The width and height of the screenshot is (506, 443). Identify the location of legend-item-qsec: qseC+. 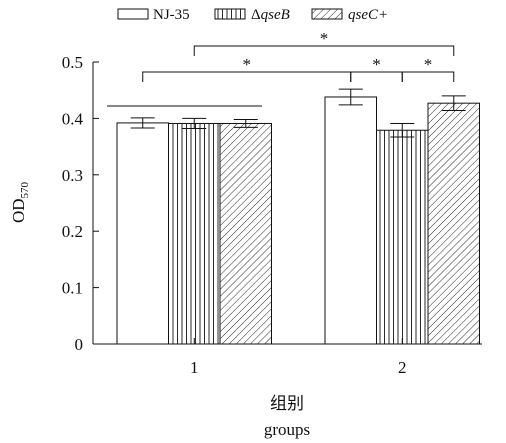
(349, 15).